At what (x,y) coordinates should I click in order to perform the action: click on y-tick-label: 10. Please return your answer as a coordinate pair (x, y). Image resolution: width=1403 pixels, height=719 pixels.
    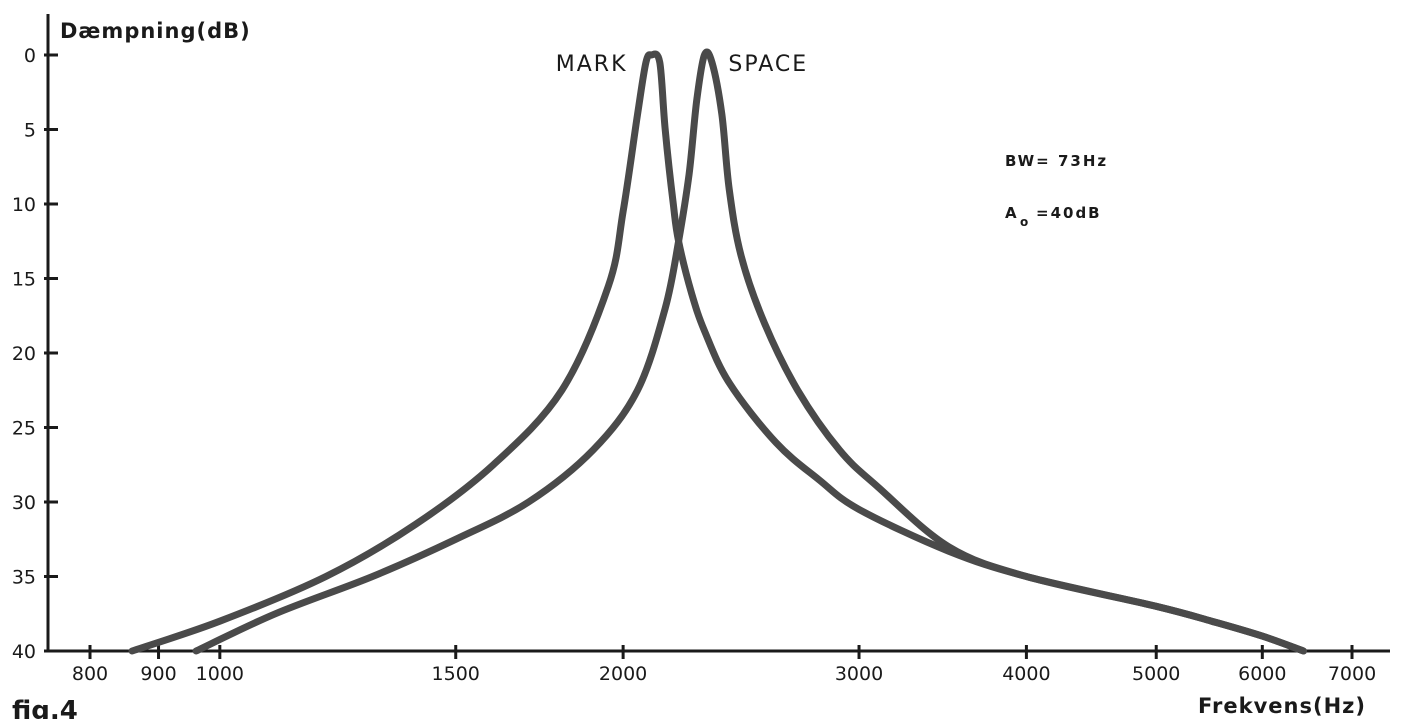
    Looking at the image, I should click on (24, 205).